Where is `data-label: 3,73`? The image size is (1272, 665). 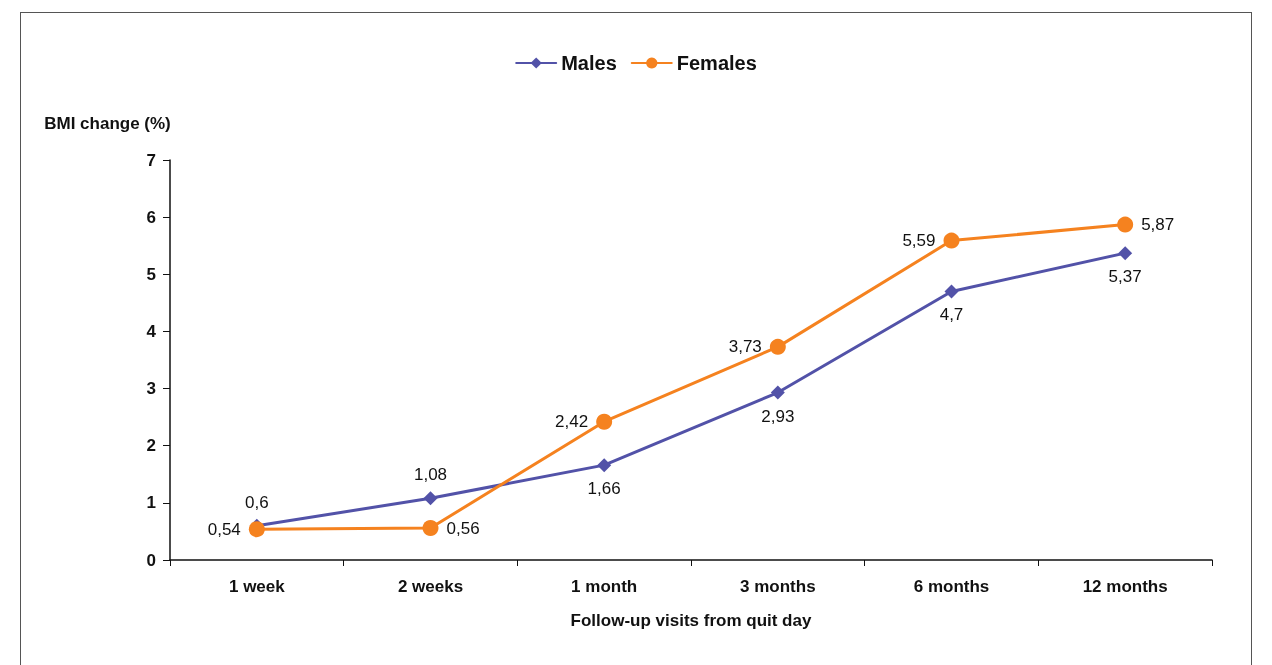 data-label: 3,73 is located at coordinates (745, 347).